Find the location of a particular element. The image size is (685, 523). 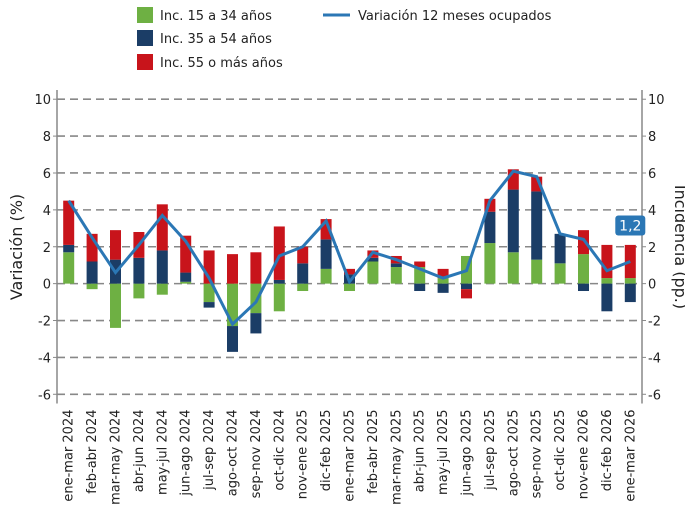

x-tick-label: abr-jun 2025 is located at coordinates (420, 451).